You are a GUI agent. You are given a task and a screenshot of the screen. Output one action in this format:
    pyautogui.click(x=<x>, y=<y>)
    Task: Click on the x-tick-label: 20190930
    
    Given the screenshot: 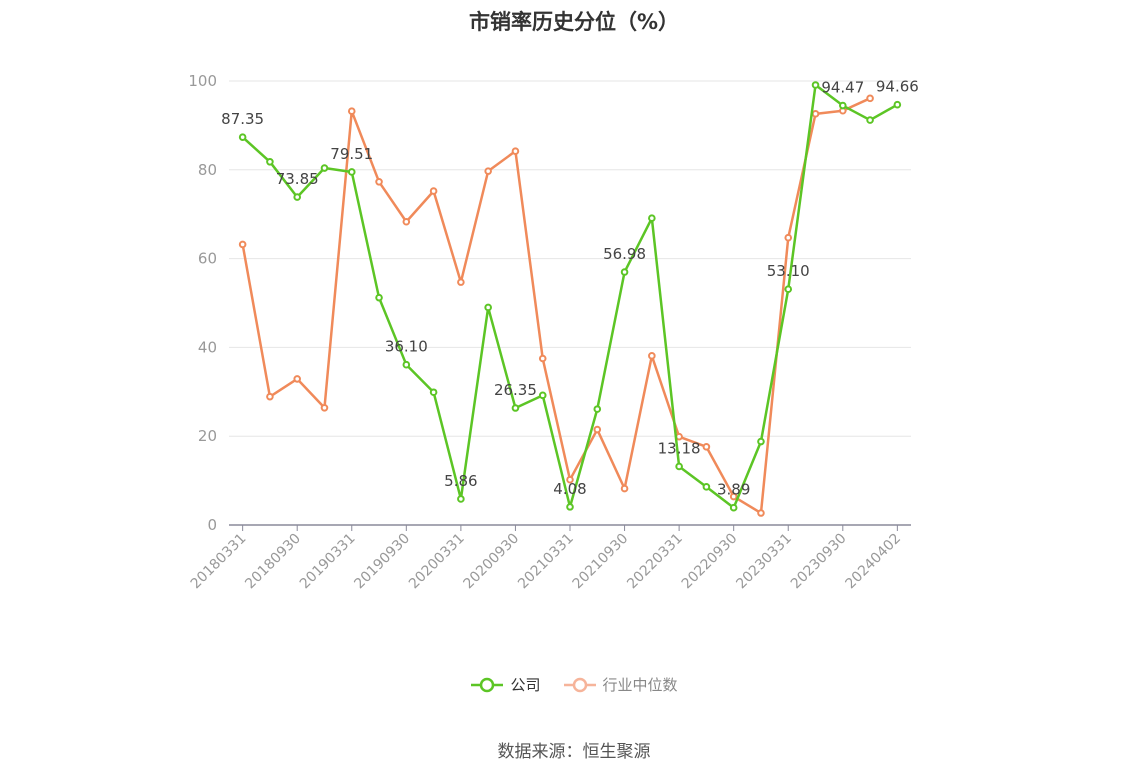 What is the action you would take?
    pyautogui.click(x=382, y=562)
    